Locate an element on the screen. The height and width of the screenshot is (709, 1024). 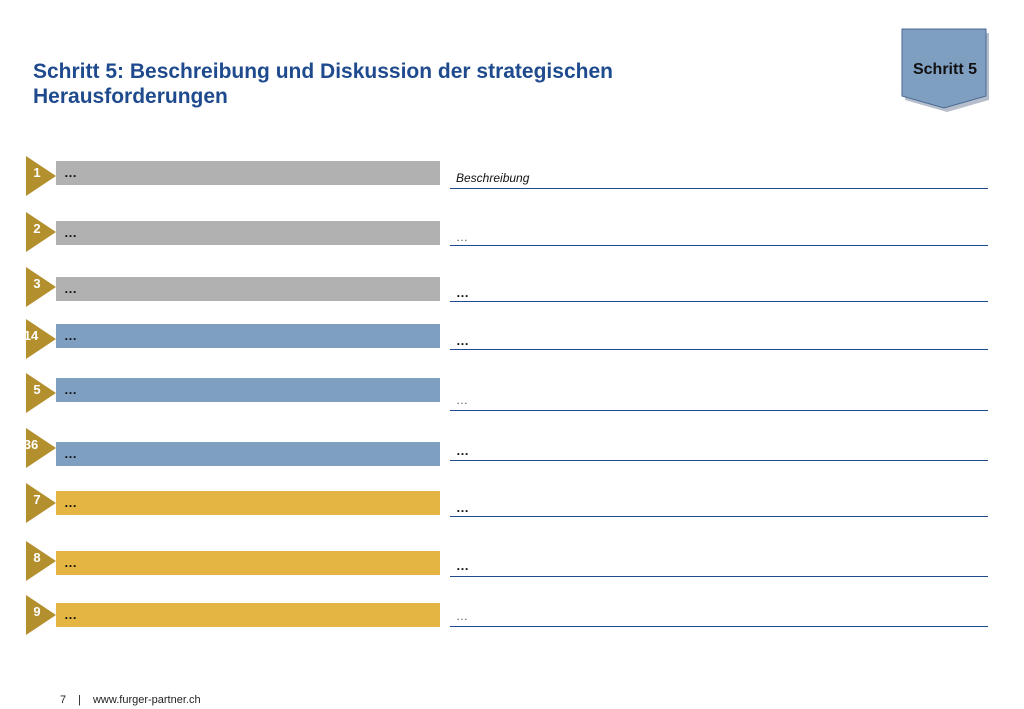
row-number: 1 is located at coordinates (37, 172).